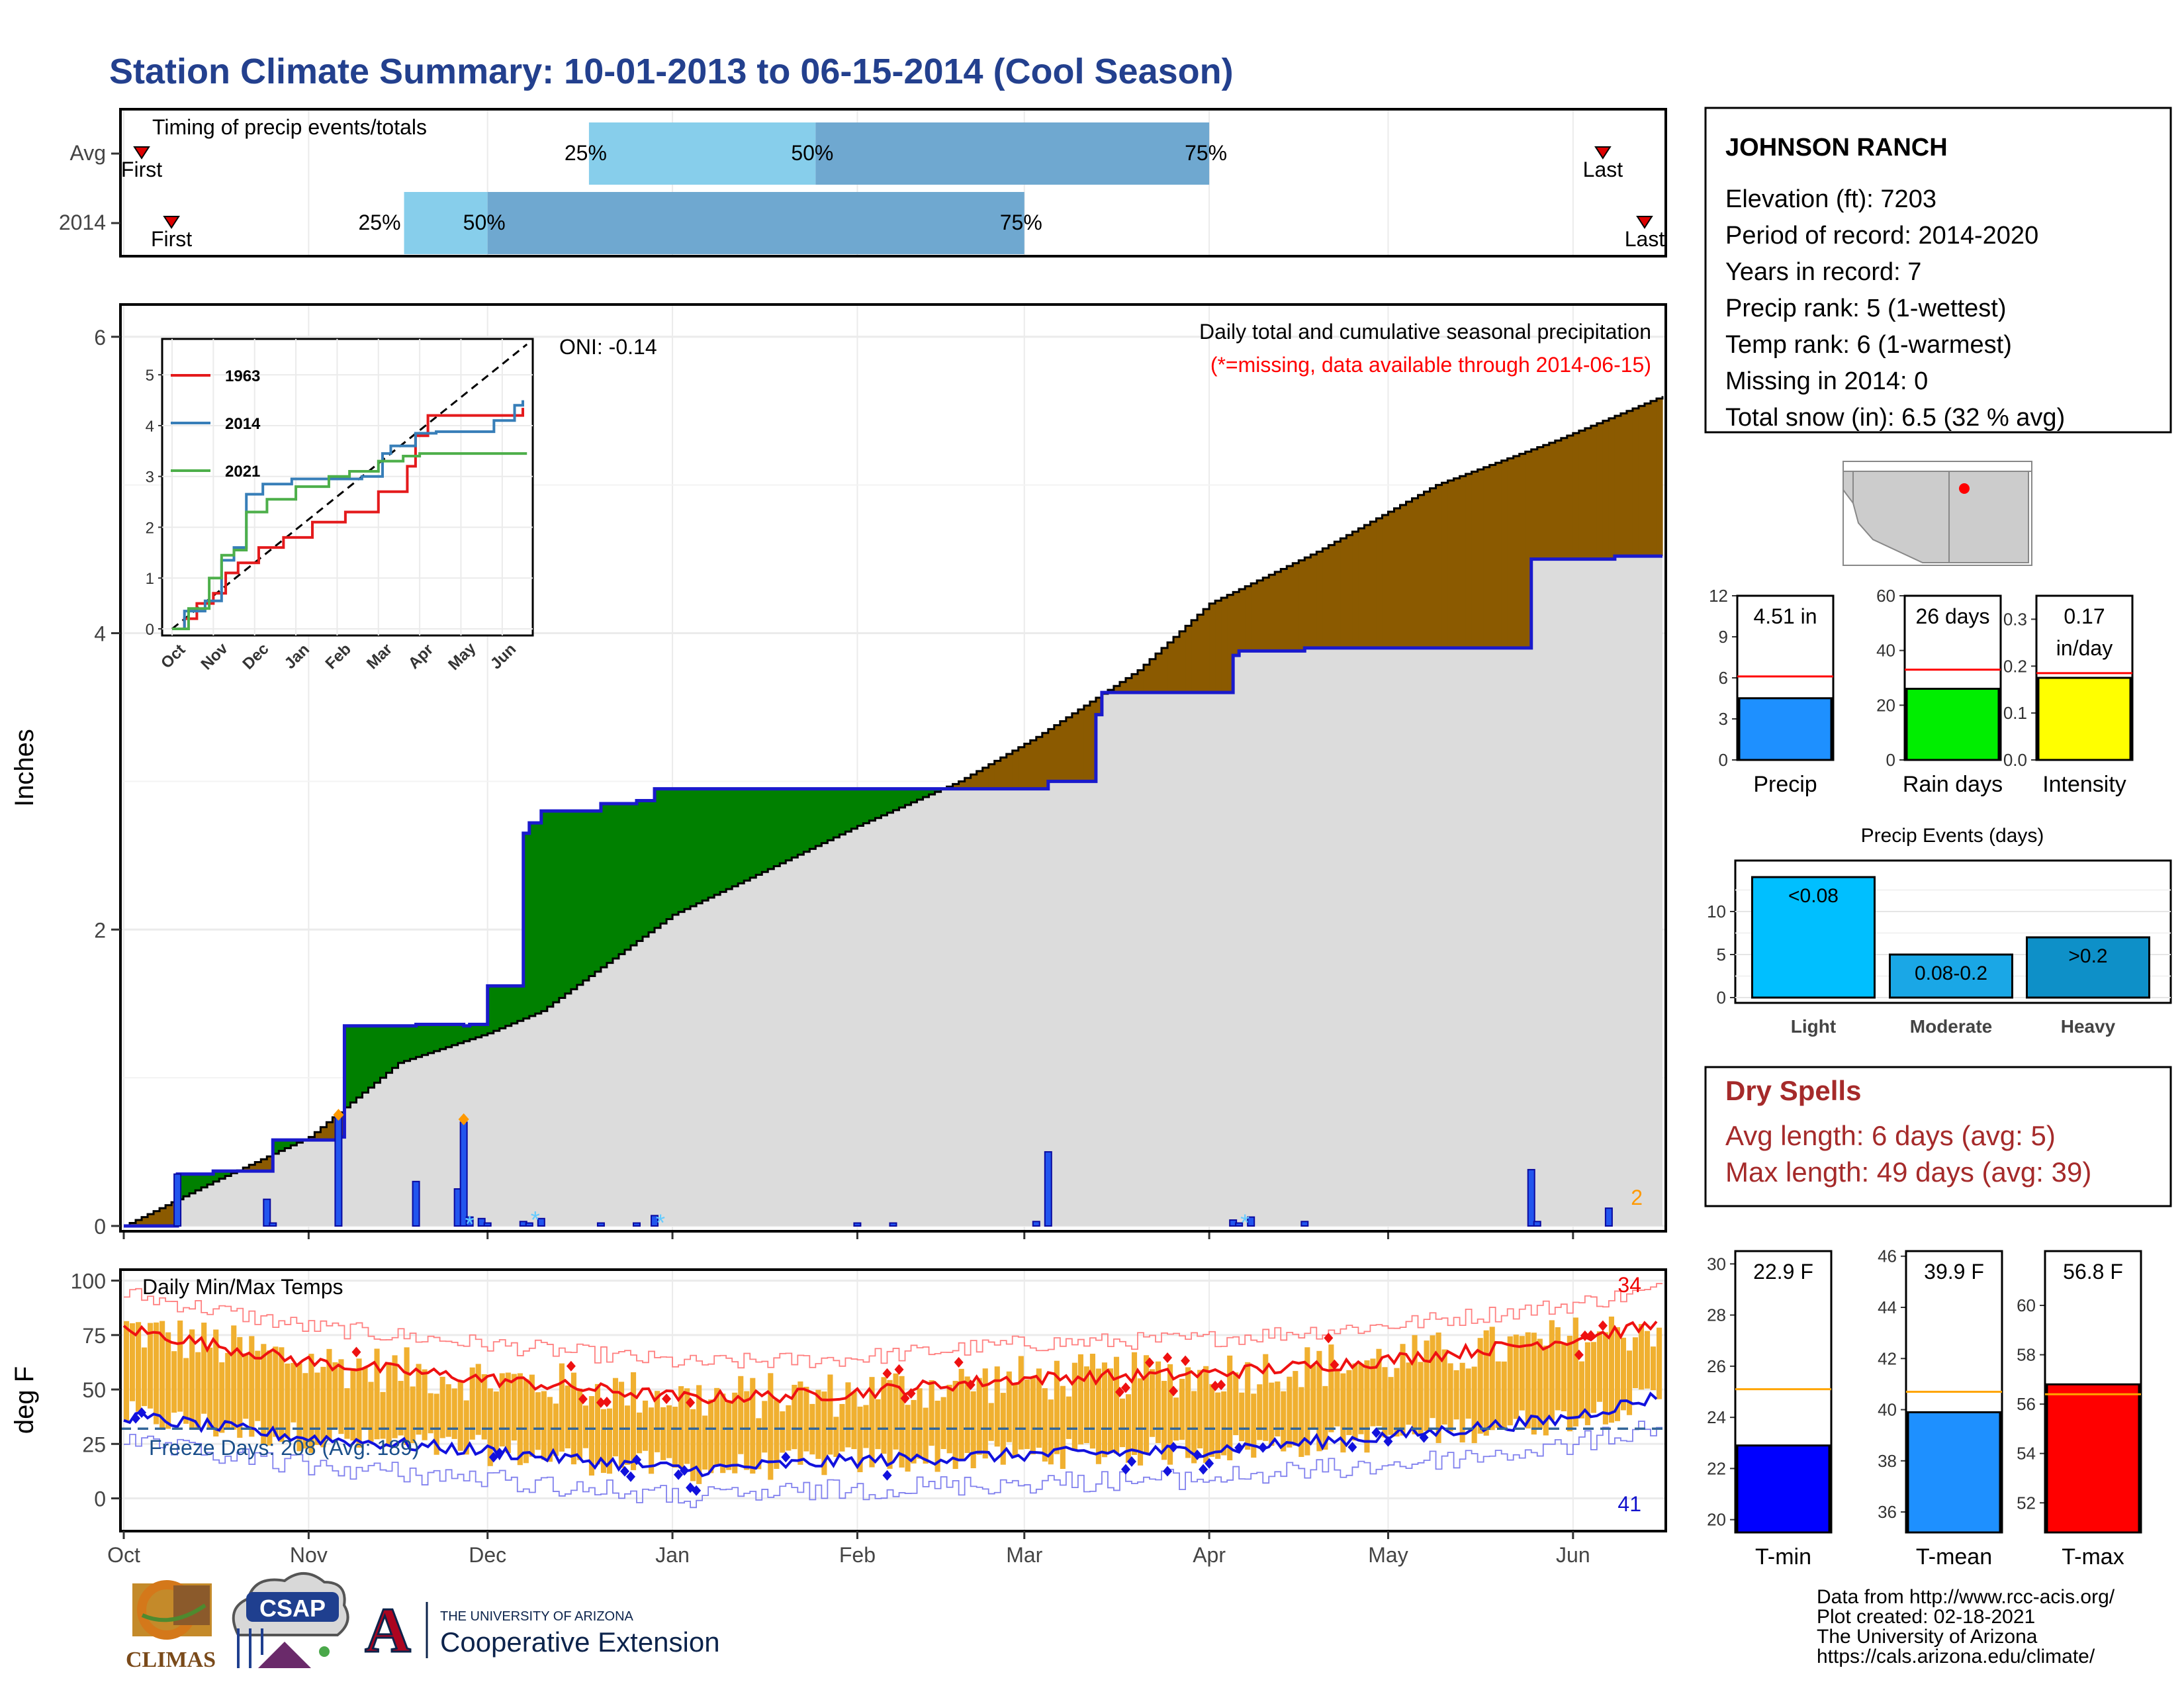 The image size is (2184, 1688). What do you see at coordinates (1716, 911) in the screenshot?
I see `events-y-tick-label: 10` at bounding box center [1716, 911].